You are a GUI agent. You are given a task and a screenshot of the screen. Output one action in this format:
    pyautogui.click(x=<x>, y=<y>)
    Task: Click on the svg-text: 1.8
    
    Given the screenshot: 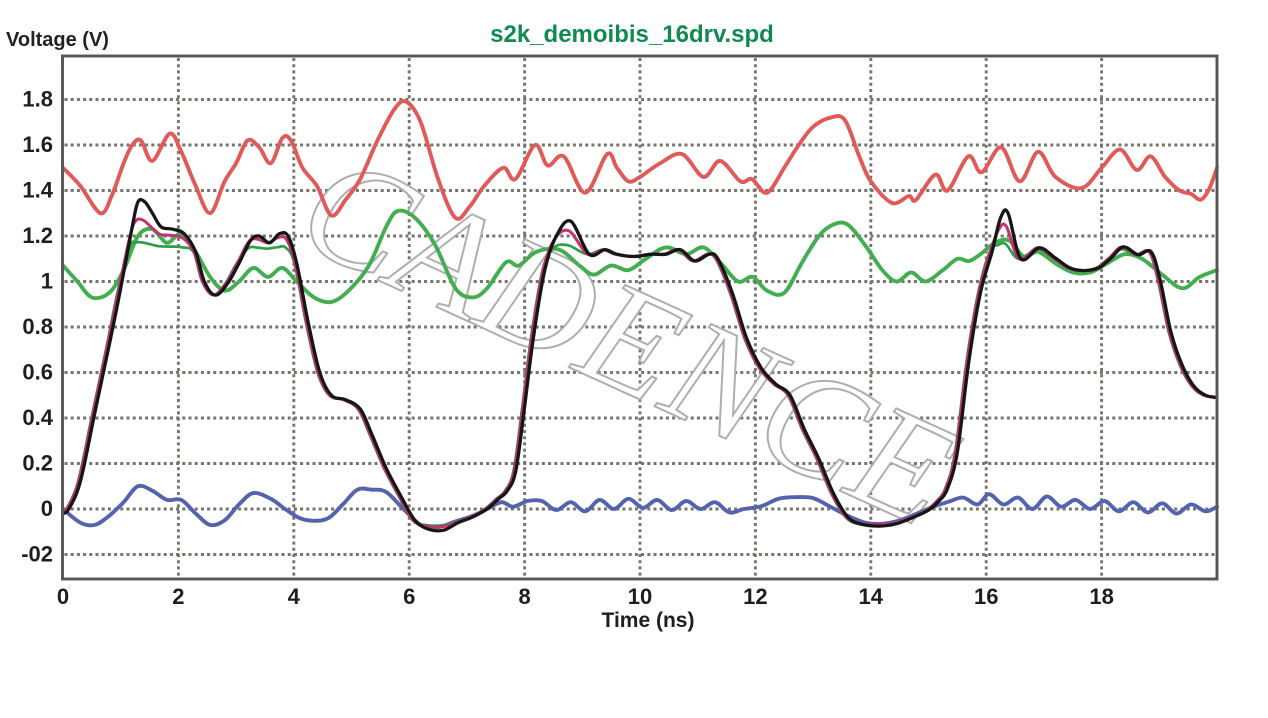 What is the action you would take?
    pyautogui.click(x=37, y=99)
    